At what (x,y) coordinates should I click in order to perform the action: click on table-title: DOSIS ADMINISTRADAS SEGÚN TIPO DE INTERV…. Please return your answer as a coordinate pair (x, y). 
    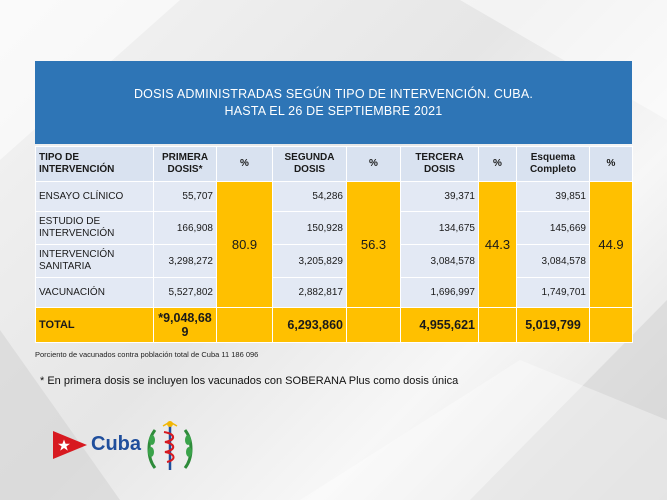
    Looking at the image, I should click on (333, 102).